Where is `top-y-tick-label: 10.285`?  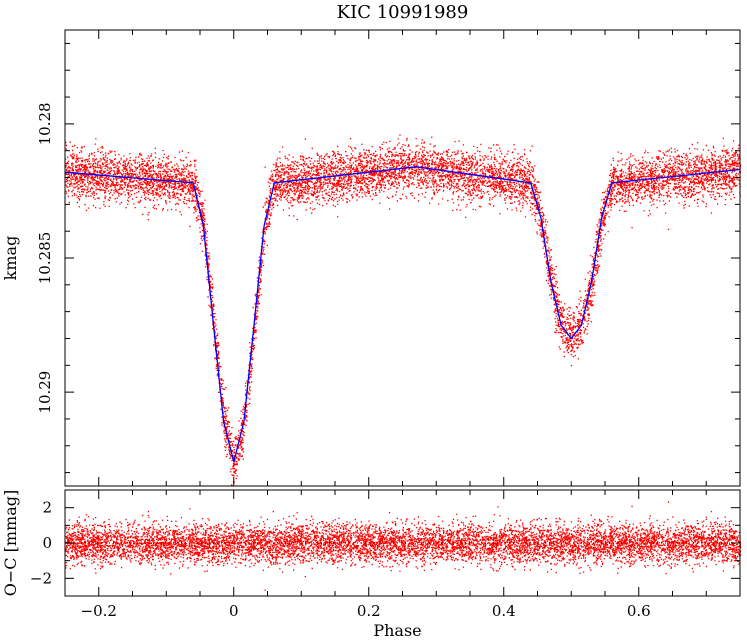
top-y-tick-label: 10.285 is located at coordinates (45, 258).